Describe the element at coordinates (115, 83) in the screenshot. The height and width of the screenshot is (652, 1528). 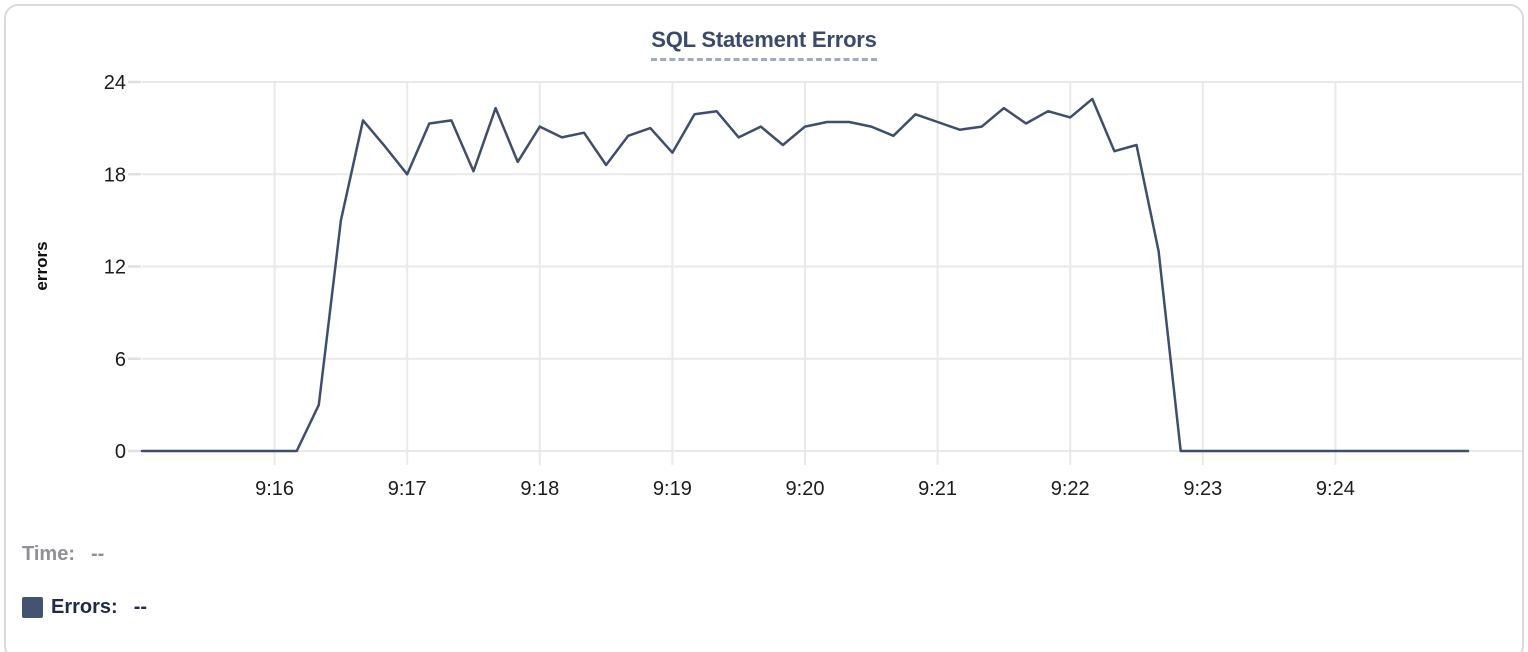
I see `y-tick-label: 24` at that location.